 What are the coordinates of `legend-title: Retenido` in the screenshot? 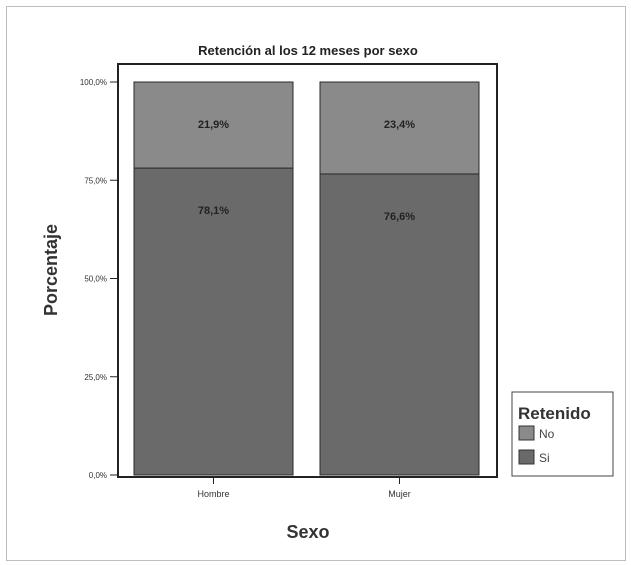 It's located at (554, 413).